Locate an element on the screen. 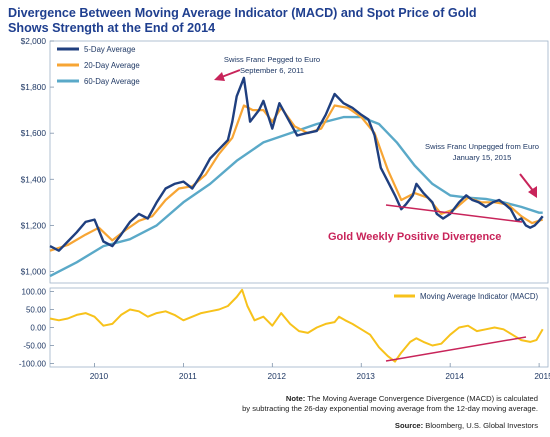  legend-label-five-day-average-line: 5-Day Average is located at coordinates (109, 49).